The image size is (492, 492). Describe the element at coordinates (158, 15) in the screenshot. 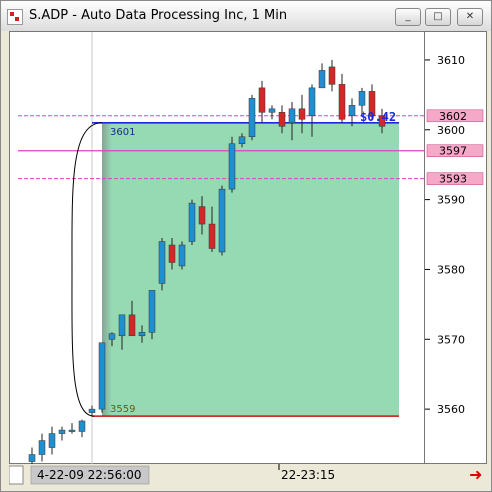

I see `window-title: S.ADP - Auto Data Processing Inc, 1 Min` at that location.